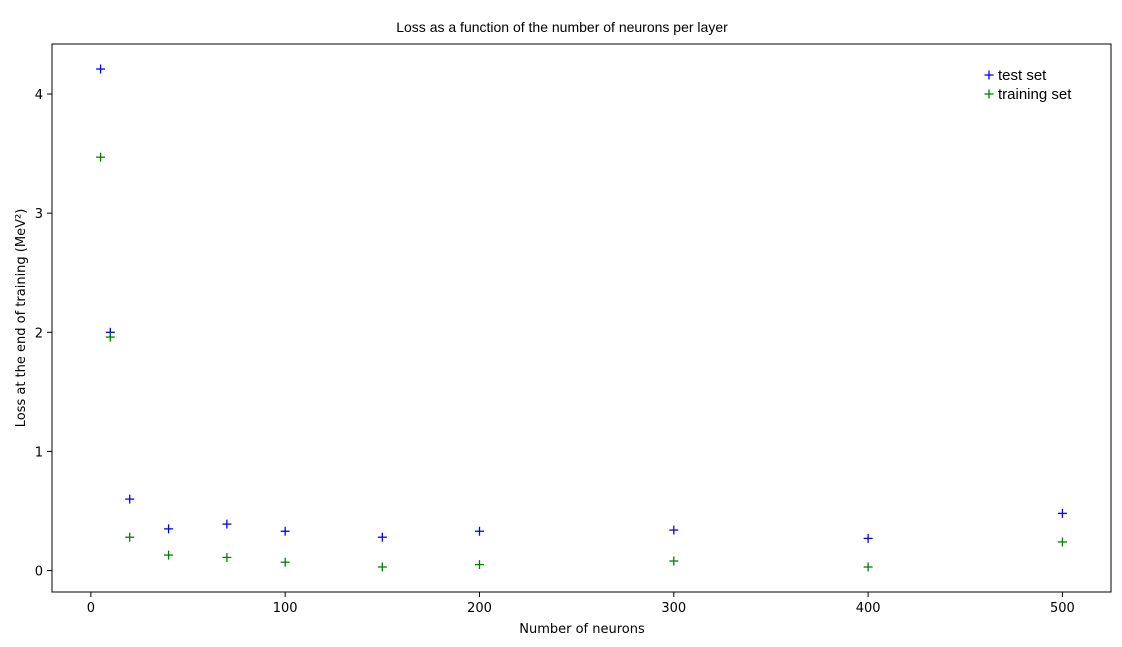  What do you see at coordinates (39, 333) in the screenshot?
I see `y-tick-label: 2` at bounding box center [39, 333].